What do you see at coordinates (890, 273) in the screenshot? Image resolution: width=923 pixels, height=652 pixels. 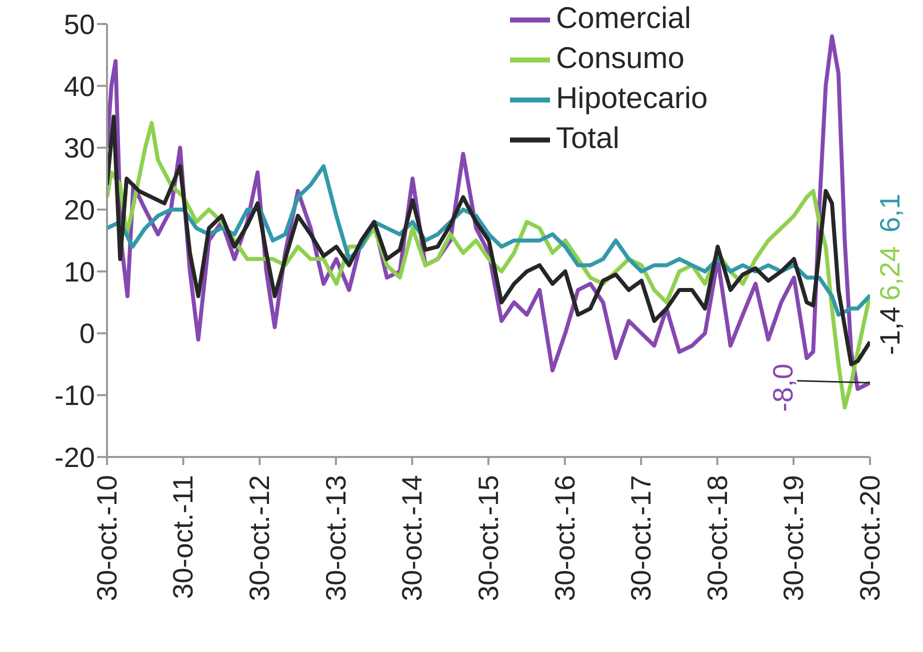 I see `annotation: 6,24` at bounding box center [890, 273].